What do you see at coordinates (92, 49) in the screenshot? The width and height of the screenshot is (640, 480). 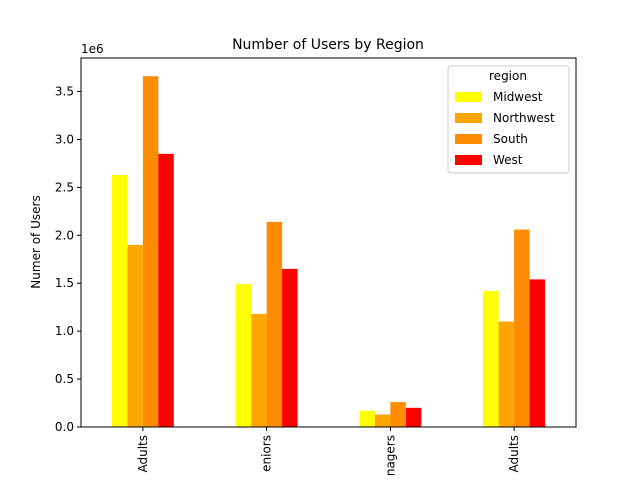 I see `y-axis-offset-label: 1e6` at bounding box center [92, 49].